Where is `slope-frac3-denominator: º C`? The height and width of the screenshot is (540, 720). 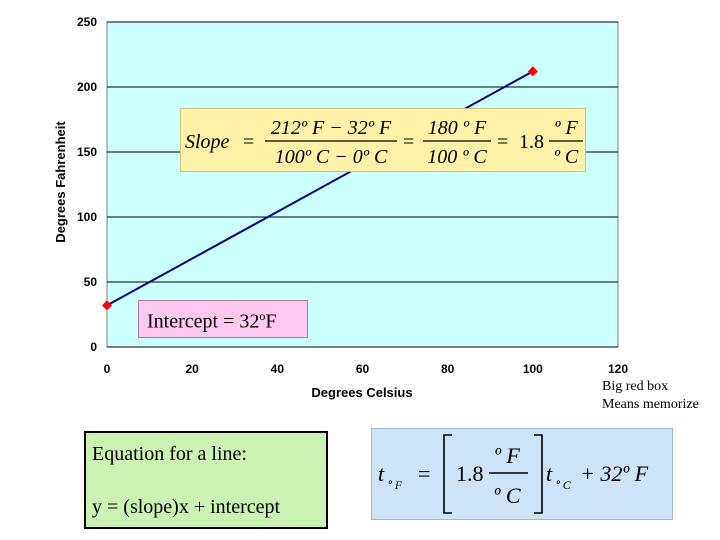 slope-frac3-denominator: º C is located at coordinates (566, 157).